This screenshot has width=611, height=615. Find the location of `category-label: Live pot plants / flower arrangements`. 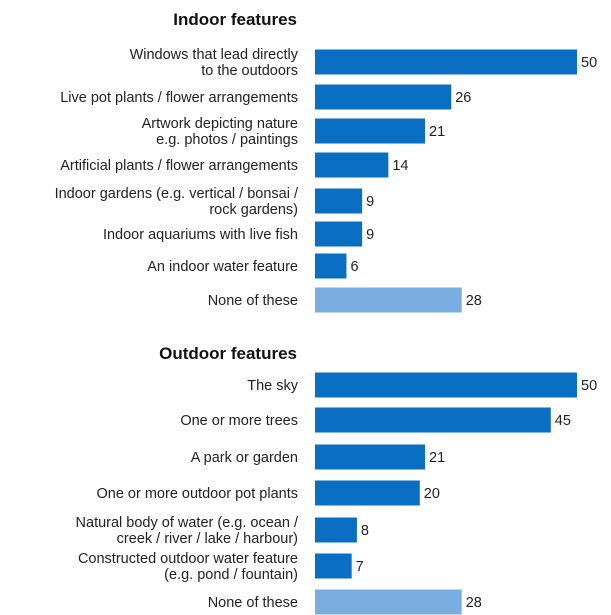

category-label: Live pot plants / flower arrangements is located at coordinates (179, 98).